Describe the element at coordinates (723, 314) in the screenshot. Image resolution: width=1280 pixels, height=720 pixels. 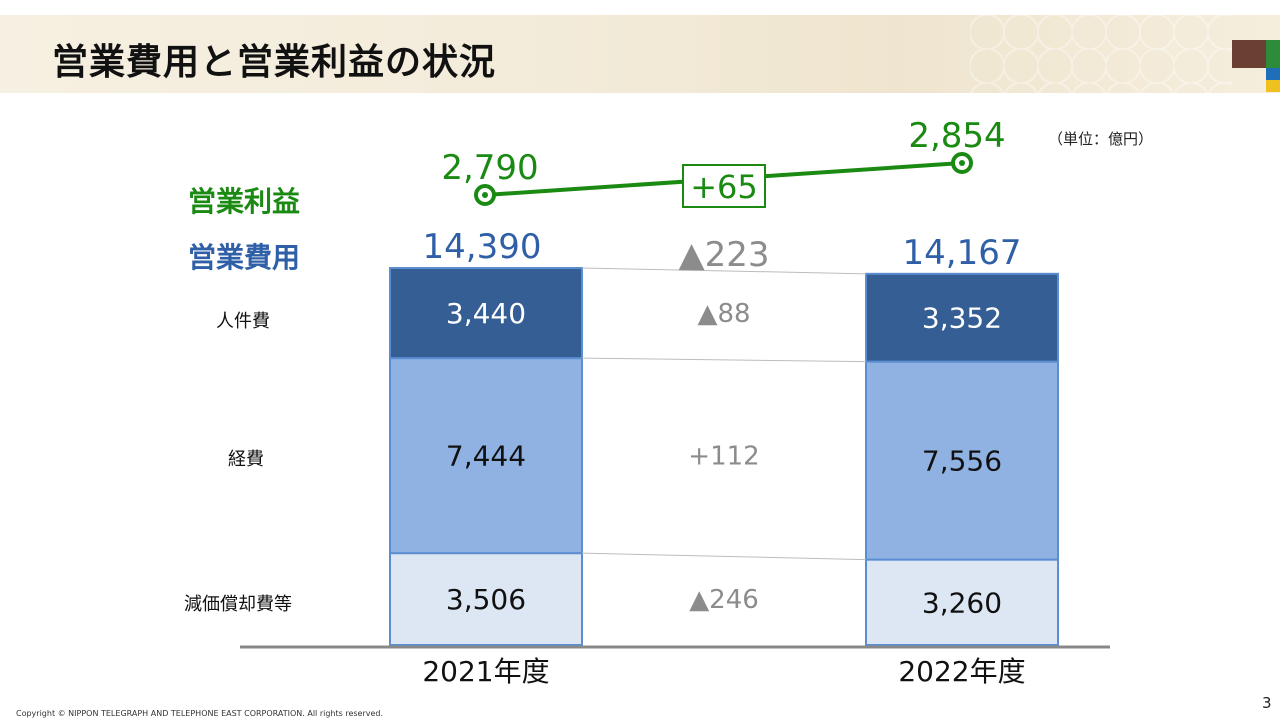
I see `difference-label: ▲88` at that location.